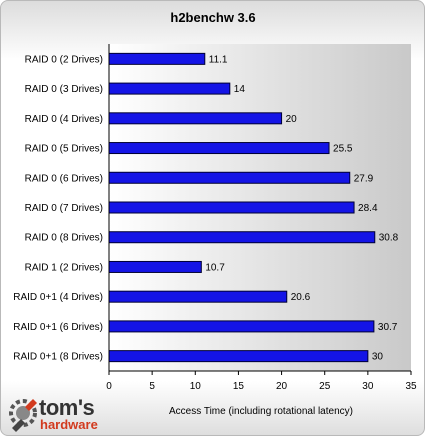  Describe the element at coordinates (64, 89) in the screenshot. I see `category-label: RAID 0 (3 Drives)` at that location.